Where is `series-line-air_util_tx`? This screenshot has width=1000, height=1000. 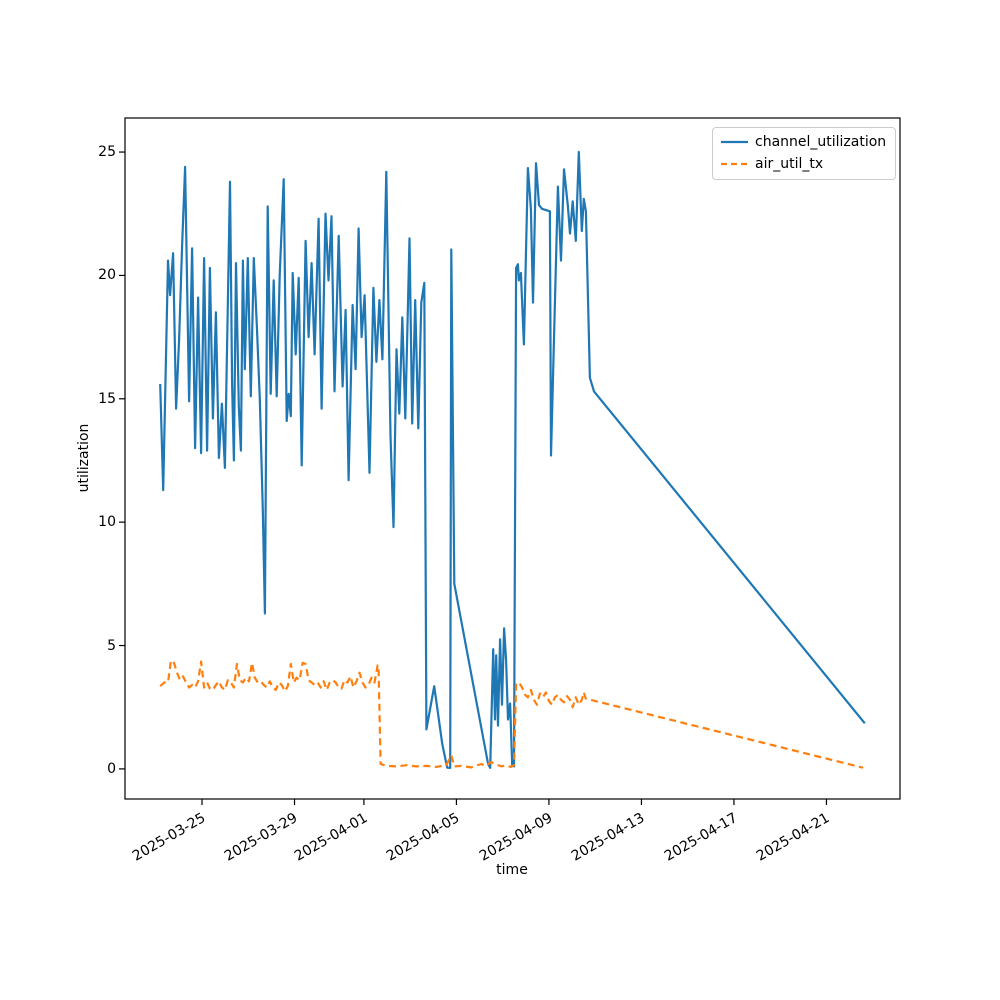
series-line-air_util_tx is located at coordinates (511, 714).